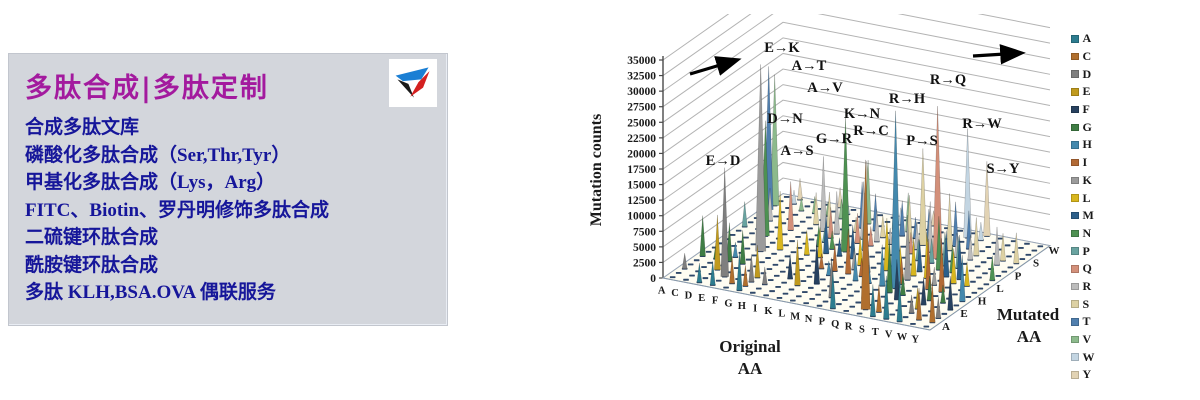  I want to click on legend-item: N, so click(1083, 234).